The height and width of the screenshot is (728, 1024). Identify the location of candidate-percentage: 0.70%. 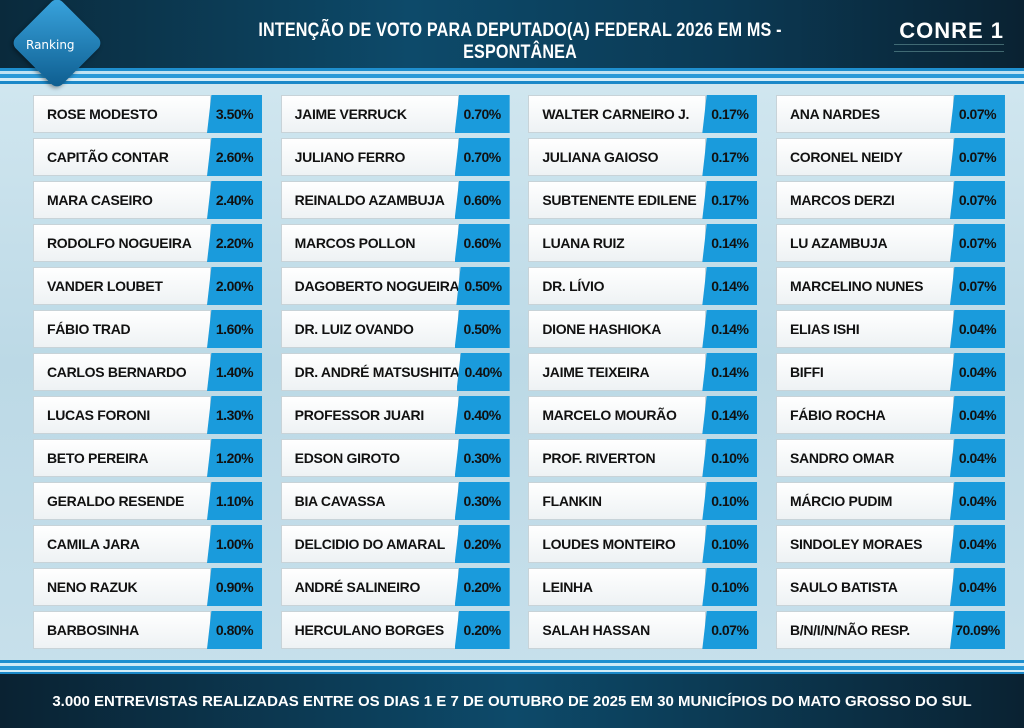
(482, 114).